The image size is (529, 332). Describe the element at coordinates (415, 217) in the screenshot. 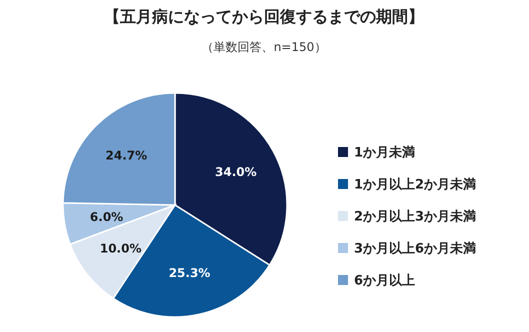

I see `legend-label: 2か月以上3か月未満` at that location.